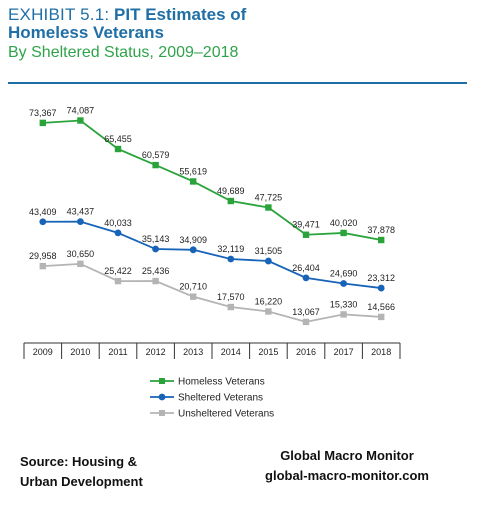  Describe the element at coordinates (43, 256) in the screenshot. I see `data-label: 29,958` at that location.